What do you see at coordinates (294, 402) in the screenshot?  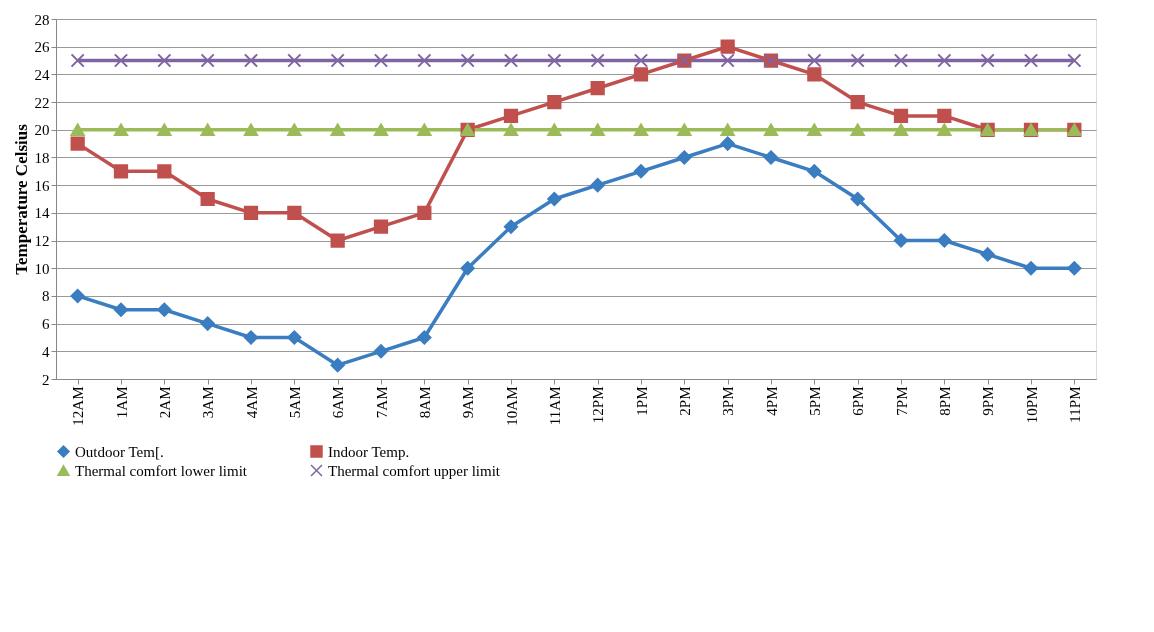 I see `x-tick-label: 5AM` at bounding box center [294, 402].